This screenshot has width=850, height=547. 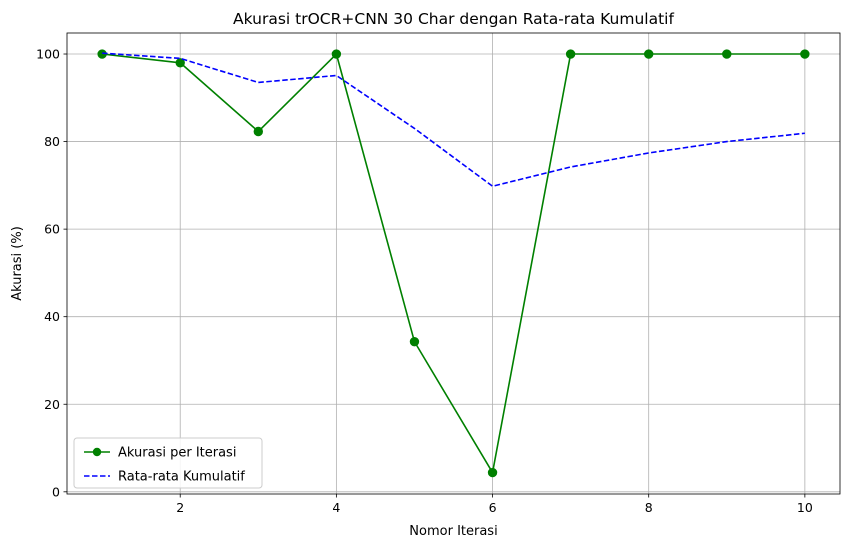 What do you see at coordinates (453, 531) in the screenshot?
I see `x-axis-label: Nomor Iterasi` at bounding box center [453, 531].